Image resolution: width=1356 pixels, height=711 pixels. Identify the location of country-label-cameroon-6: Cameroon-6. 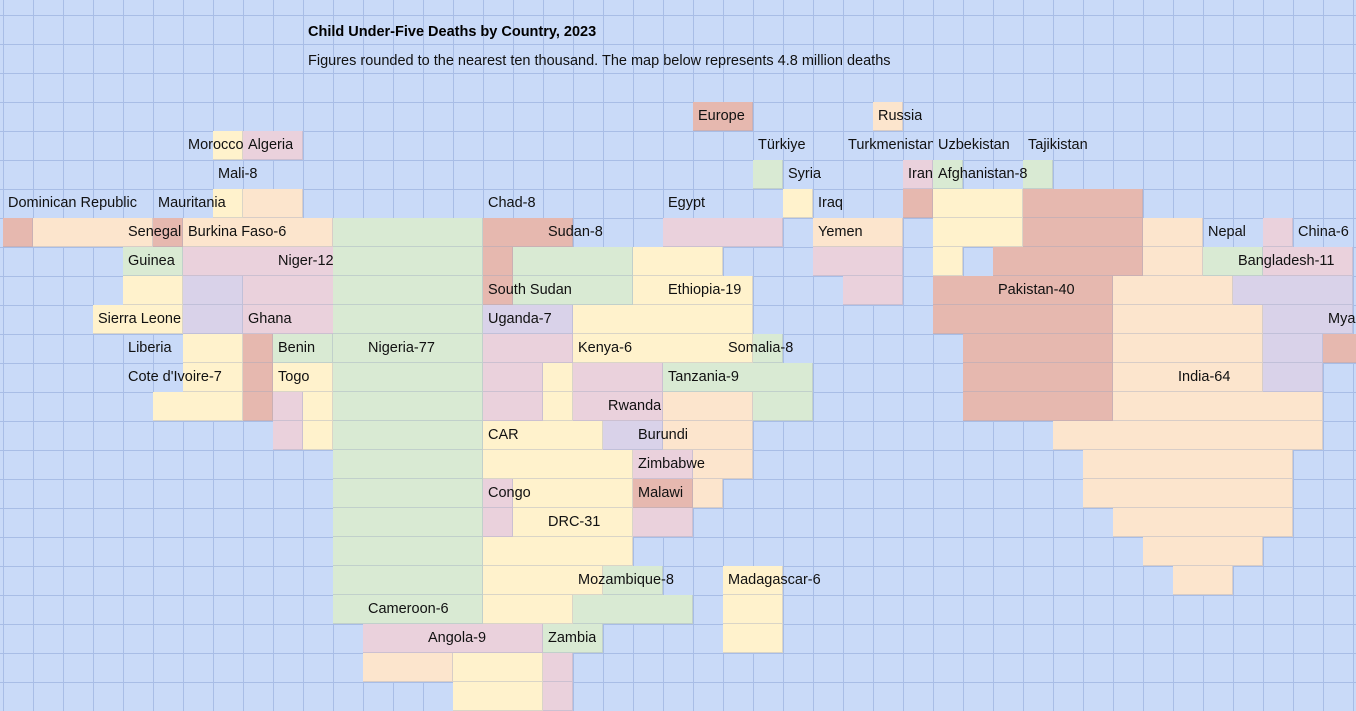
(408, 609).